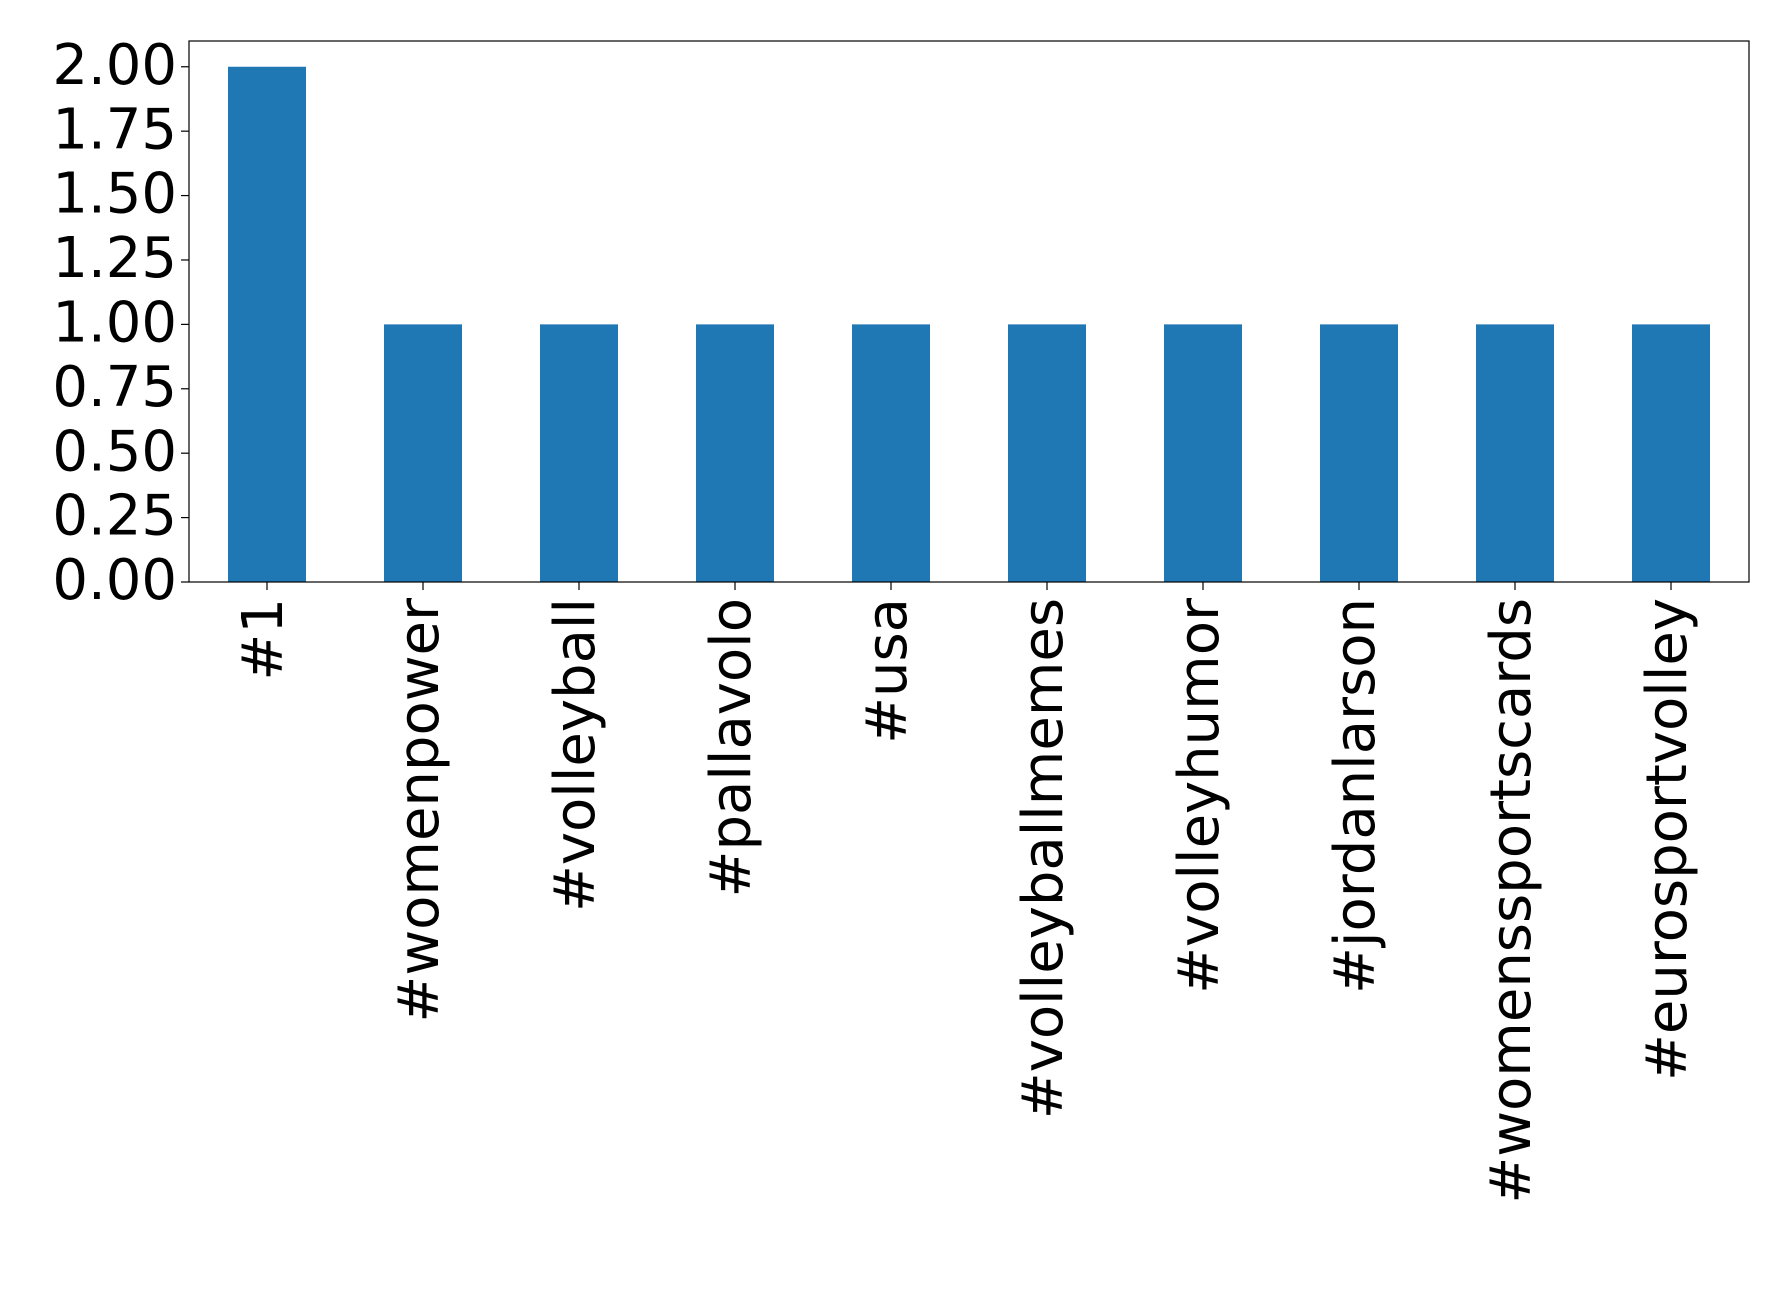 Image resolution: width=1778 pixels, height=1304 pixels. What do you see at coordinates (114, 387) in the screenshot?
I see `y-tick-label: 0.75` at bounding box center [114, 387].